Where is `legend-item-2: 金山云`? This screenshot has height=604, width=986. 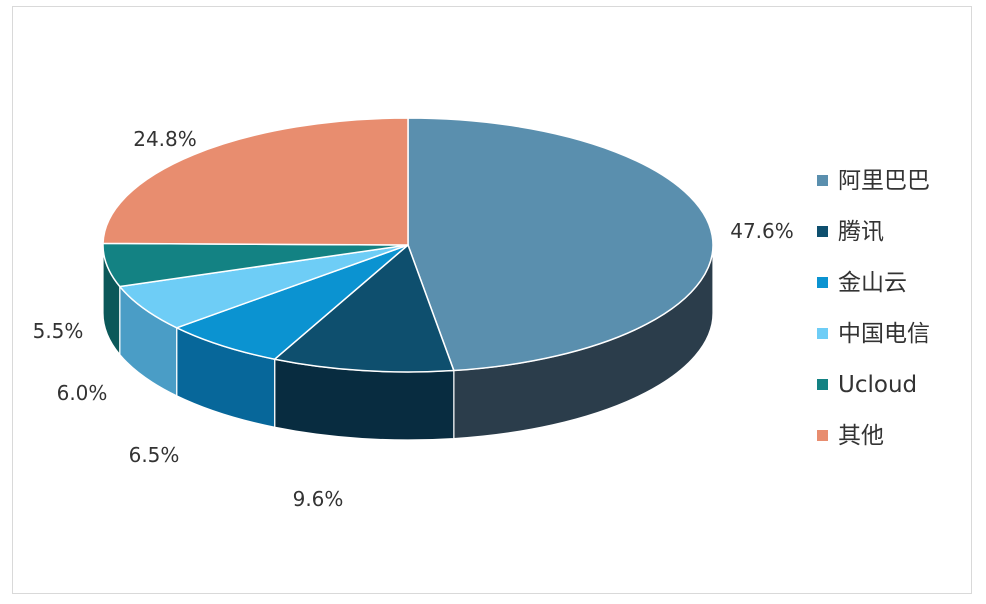 legend-item-2: 金山云 is located at coordinates (862, 283).